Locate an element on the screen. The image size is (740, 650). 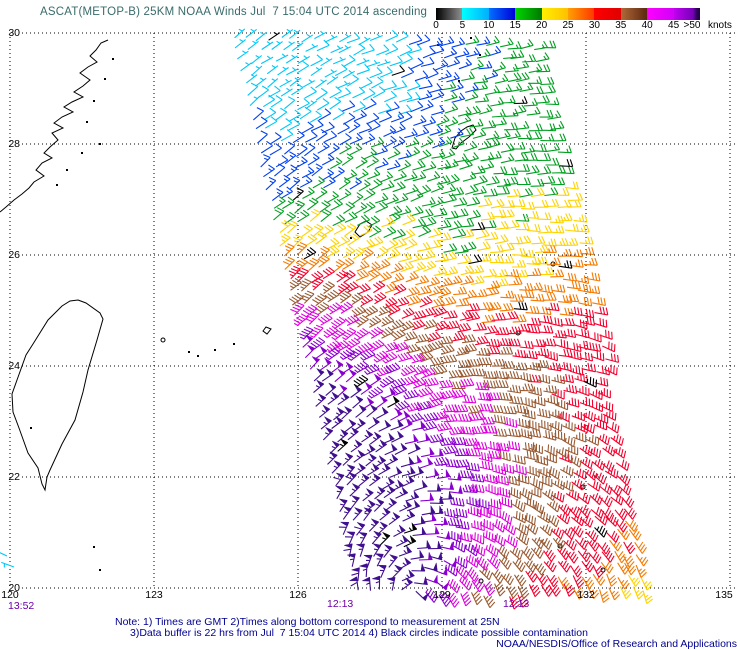
wind-barb-pennants-8a00d0 is located at coordinates (383, 462).